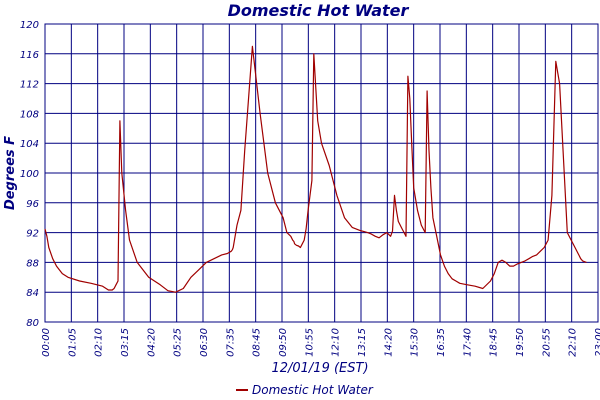 The height and width of the screenshot is (400, 600). Describe the element at coordinates (29, 114) in the screenshot. I see `y-tick-label: 108` at that location.